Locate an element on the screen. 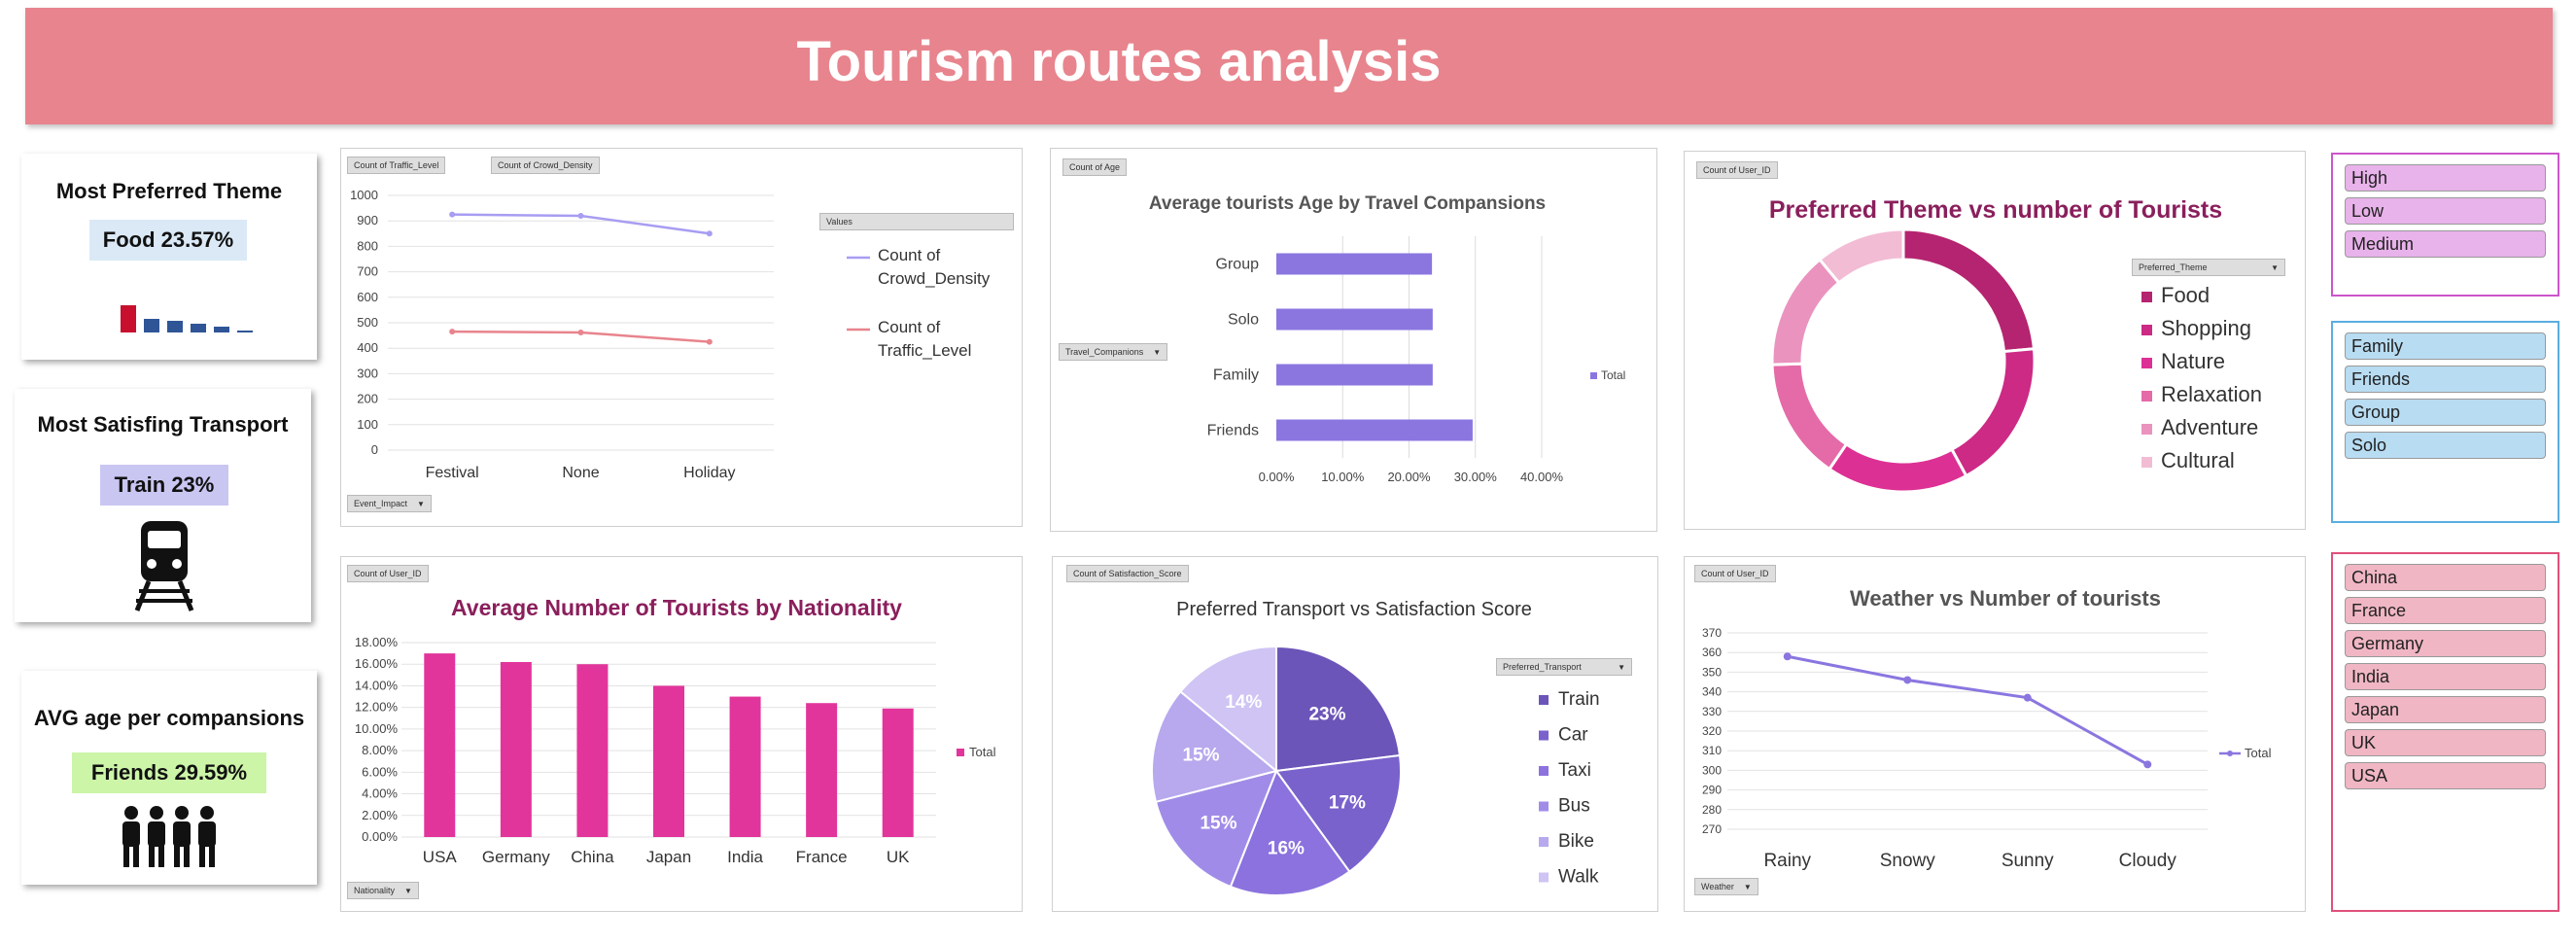 The width and height of the screenshot is (2576, 943). y-tick-label: 0 is located at coordinates (375, 449).